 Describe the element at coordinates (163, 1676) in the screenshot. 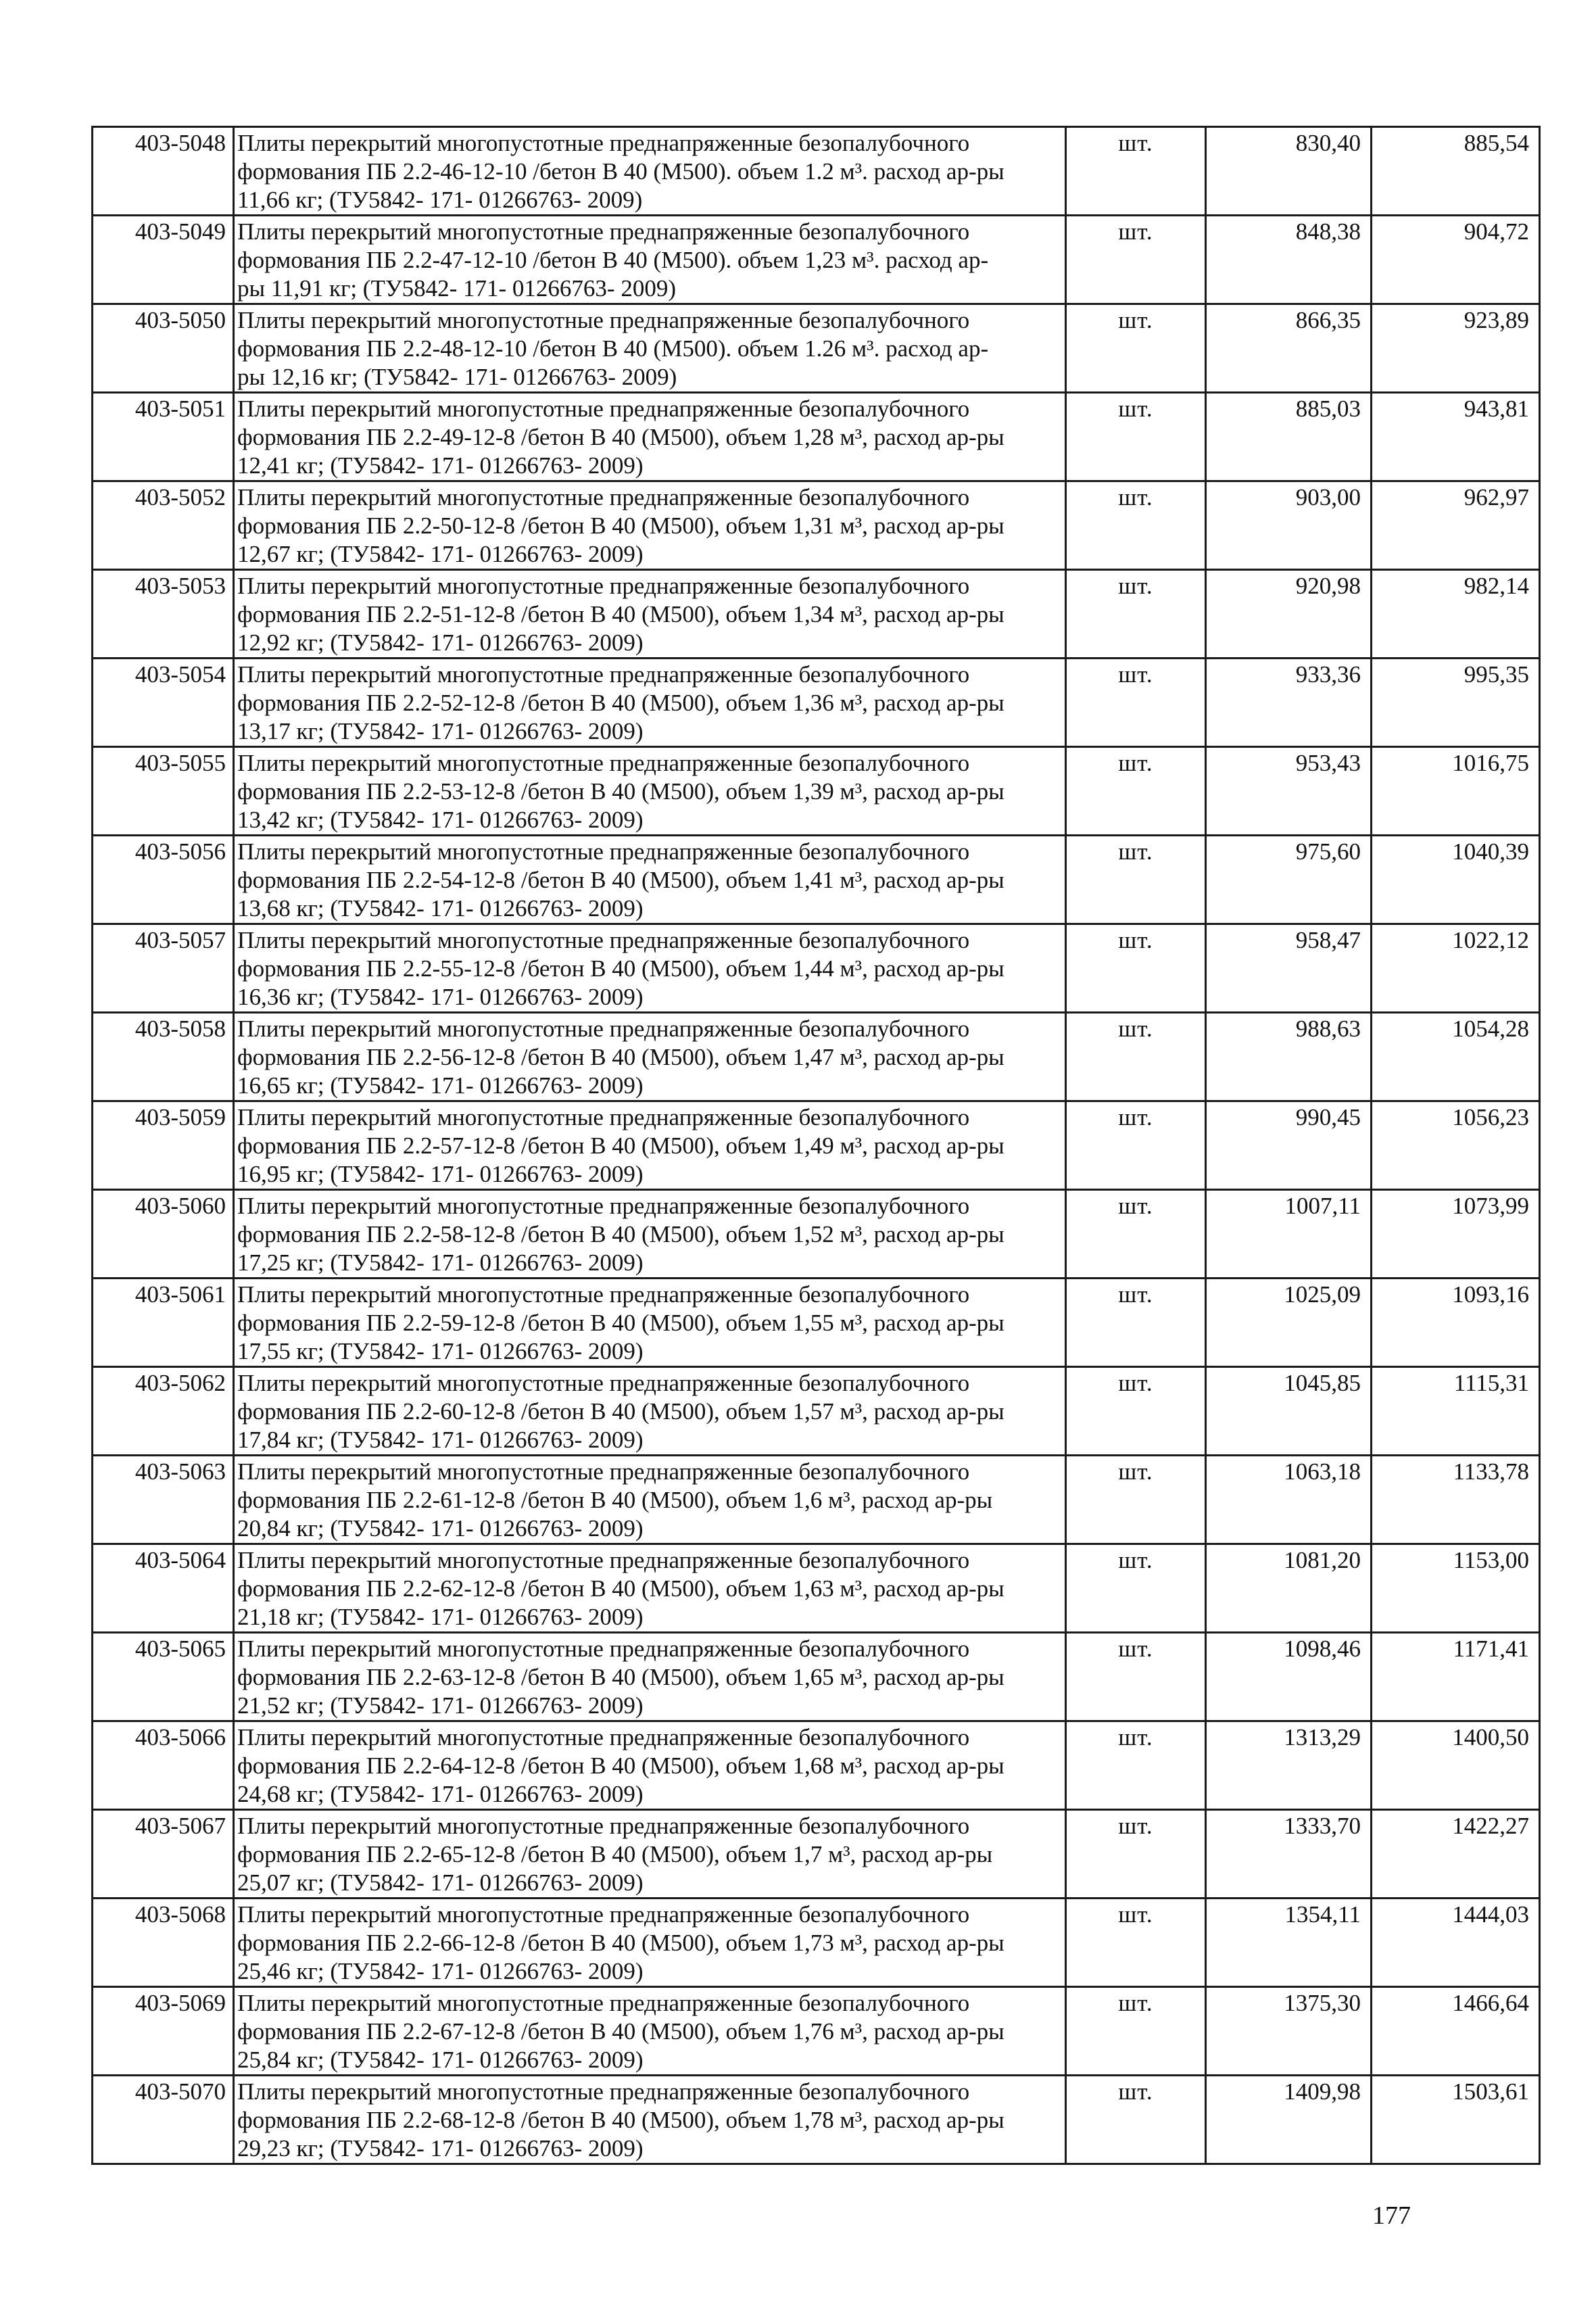

I see `item-code: 403-5065` at that location.